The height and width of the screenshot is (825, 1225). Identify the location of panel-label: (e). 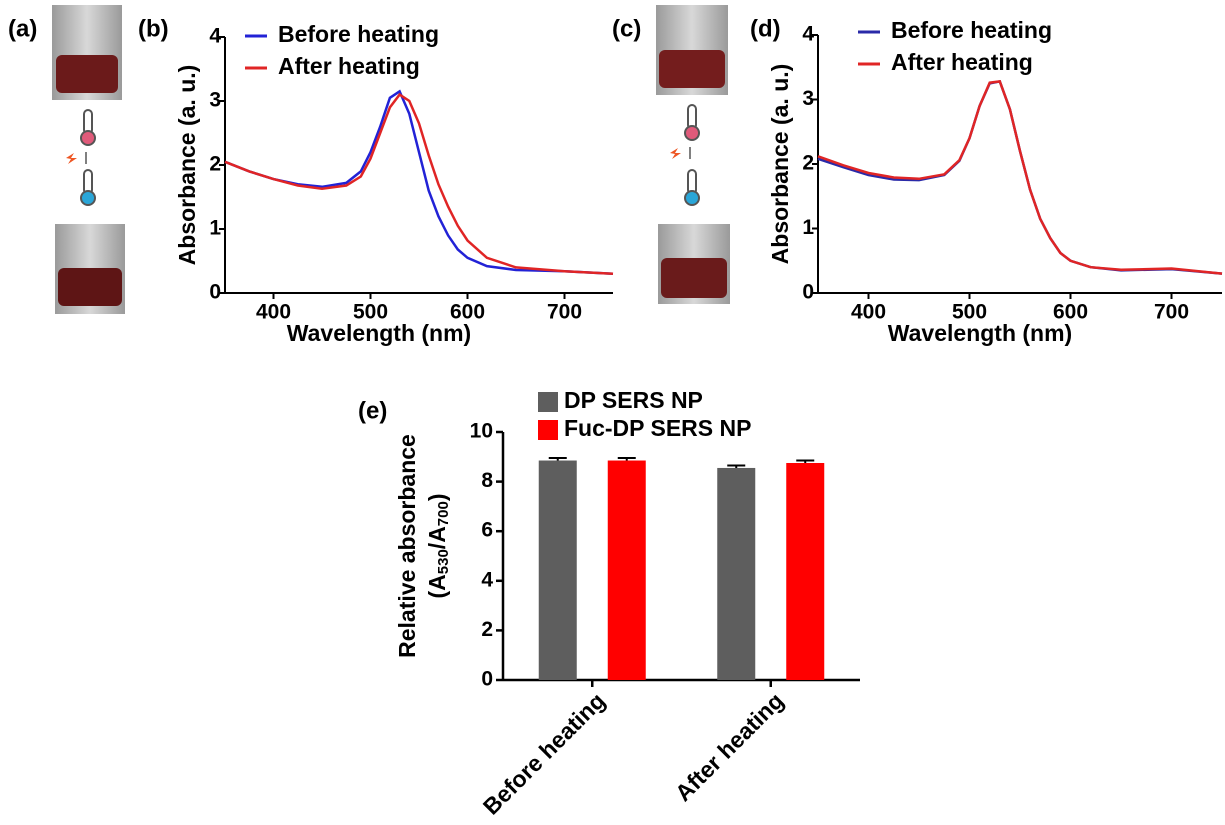
(372, 410).